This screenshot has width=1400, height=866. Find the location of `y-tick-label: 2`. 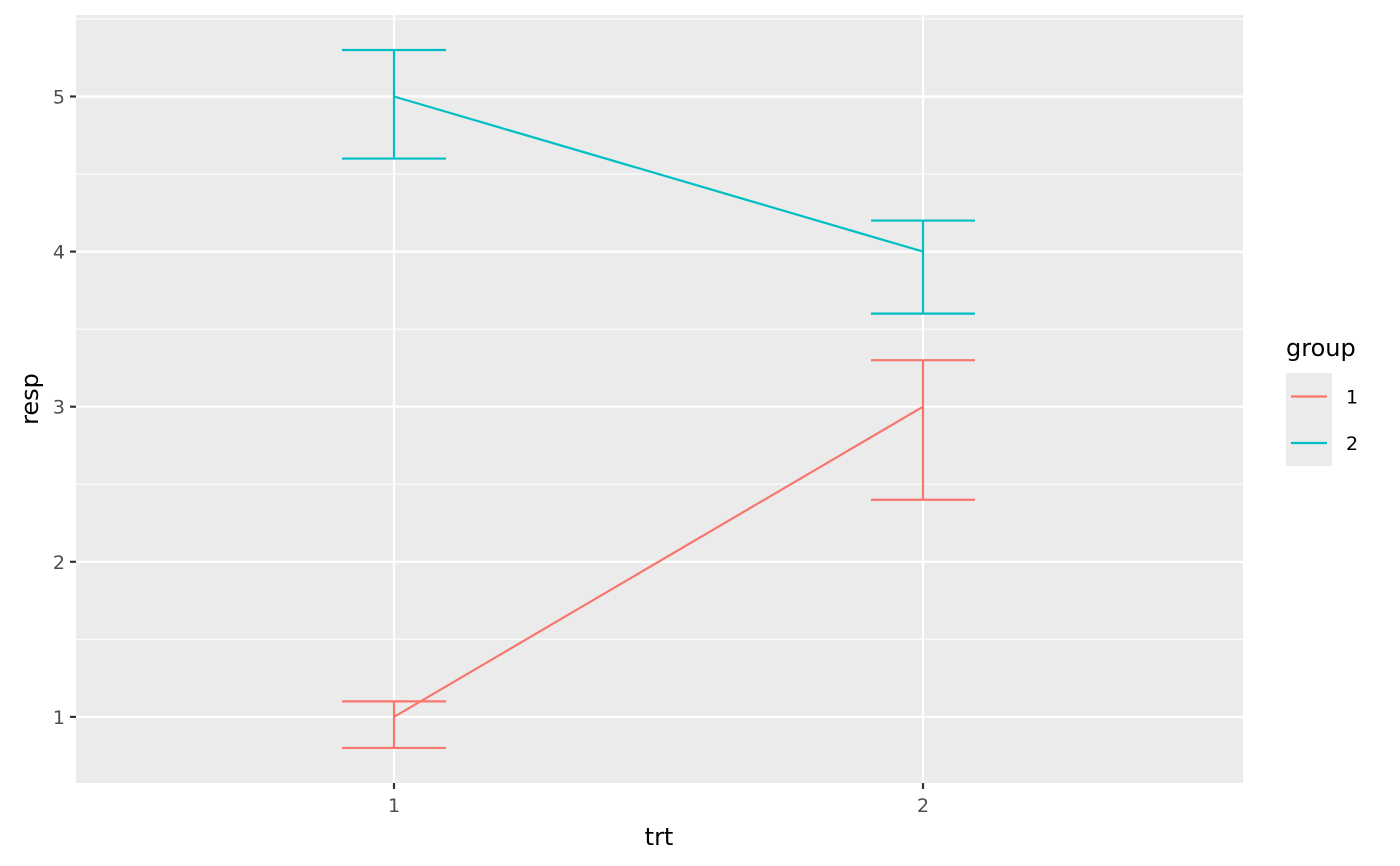

y-tick-label: 2 is located at coordinates (59, 563).